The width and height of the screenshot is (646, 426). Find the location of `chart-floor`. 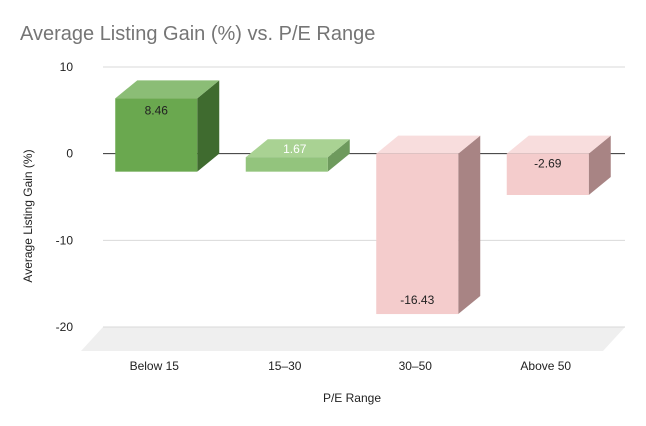

chart-floor is located at coordinates (353, 339).